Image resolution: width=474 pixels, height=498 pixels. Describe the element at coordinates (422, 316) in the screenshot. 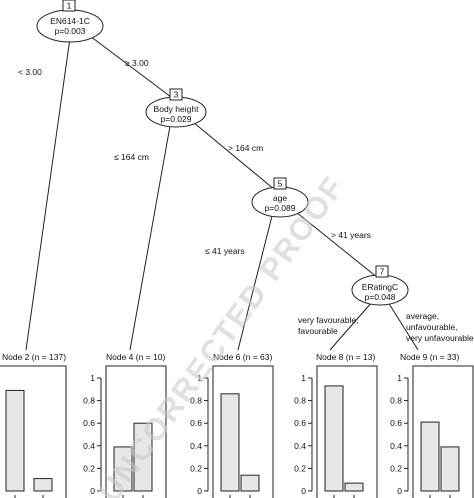

I see `split-label-7-right-line1: average,` at that location.